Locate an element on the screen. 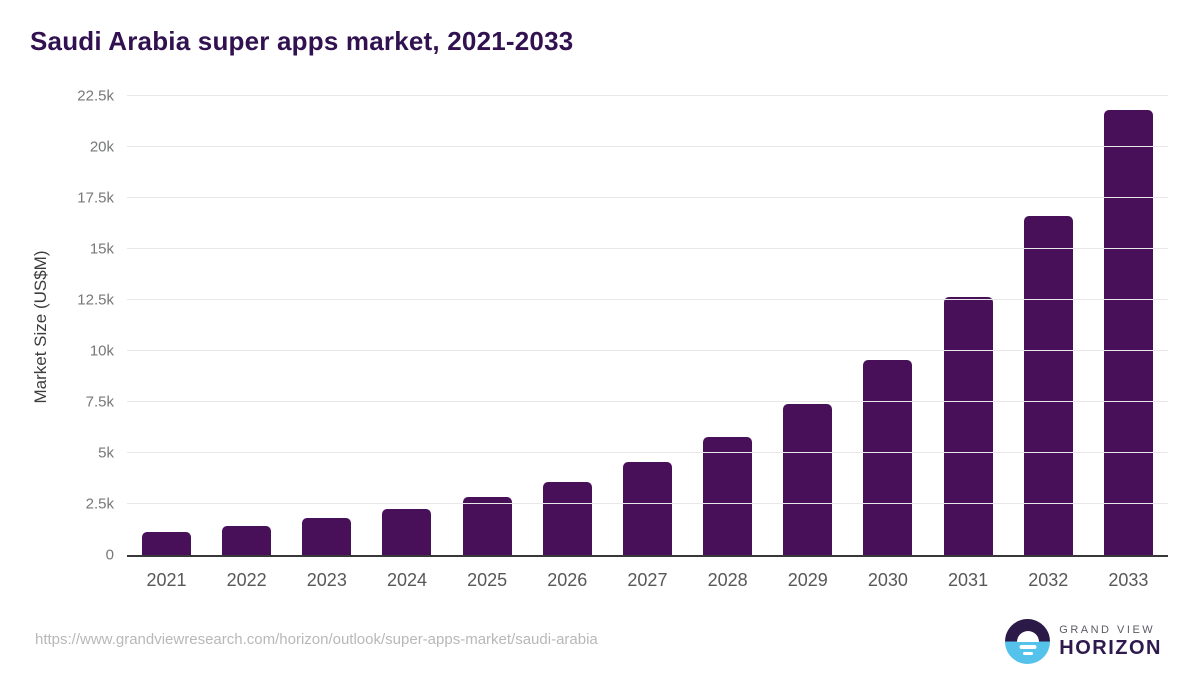  bar-2022 is located at coordinates (247, 540).